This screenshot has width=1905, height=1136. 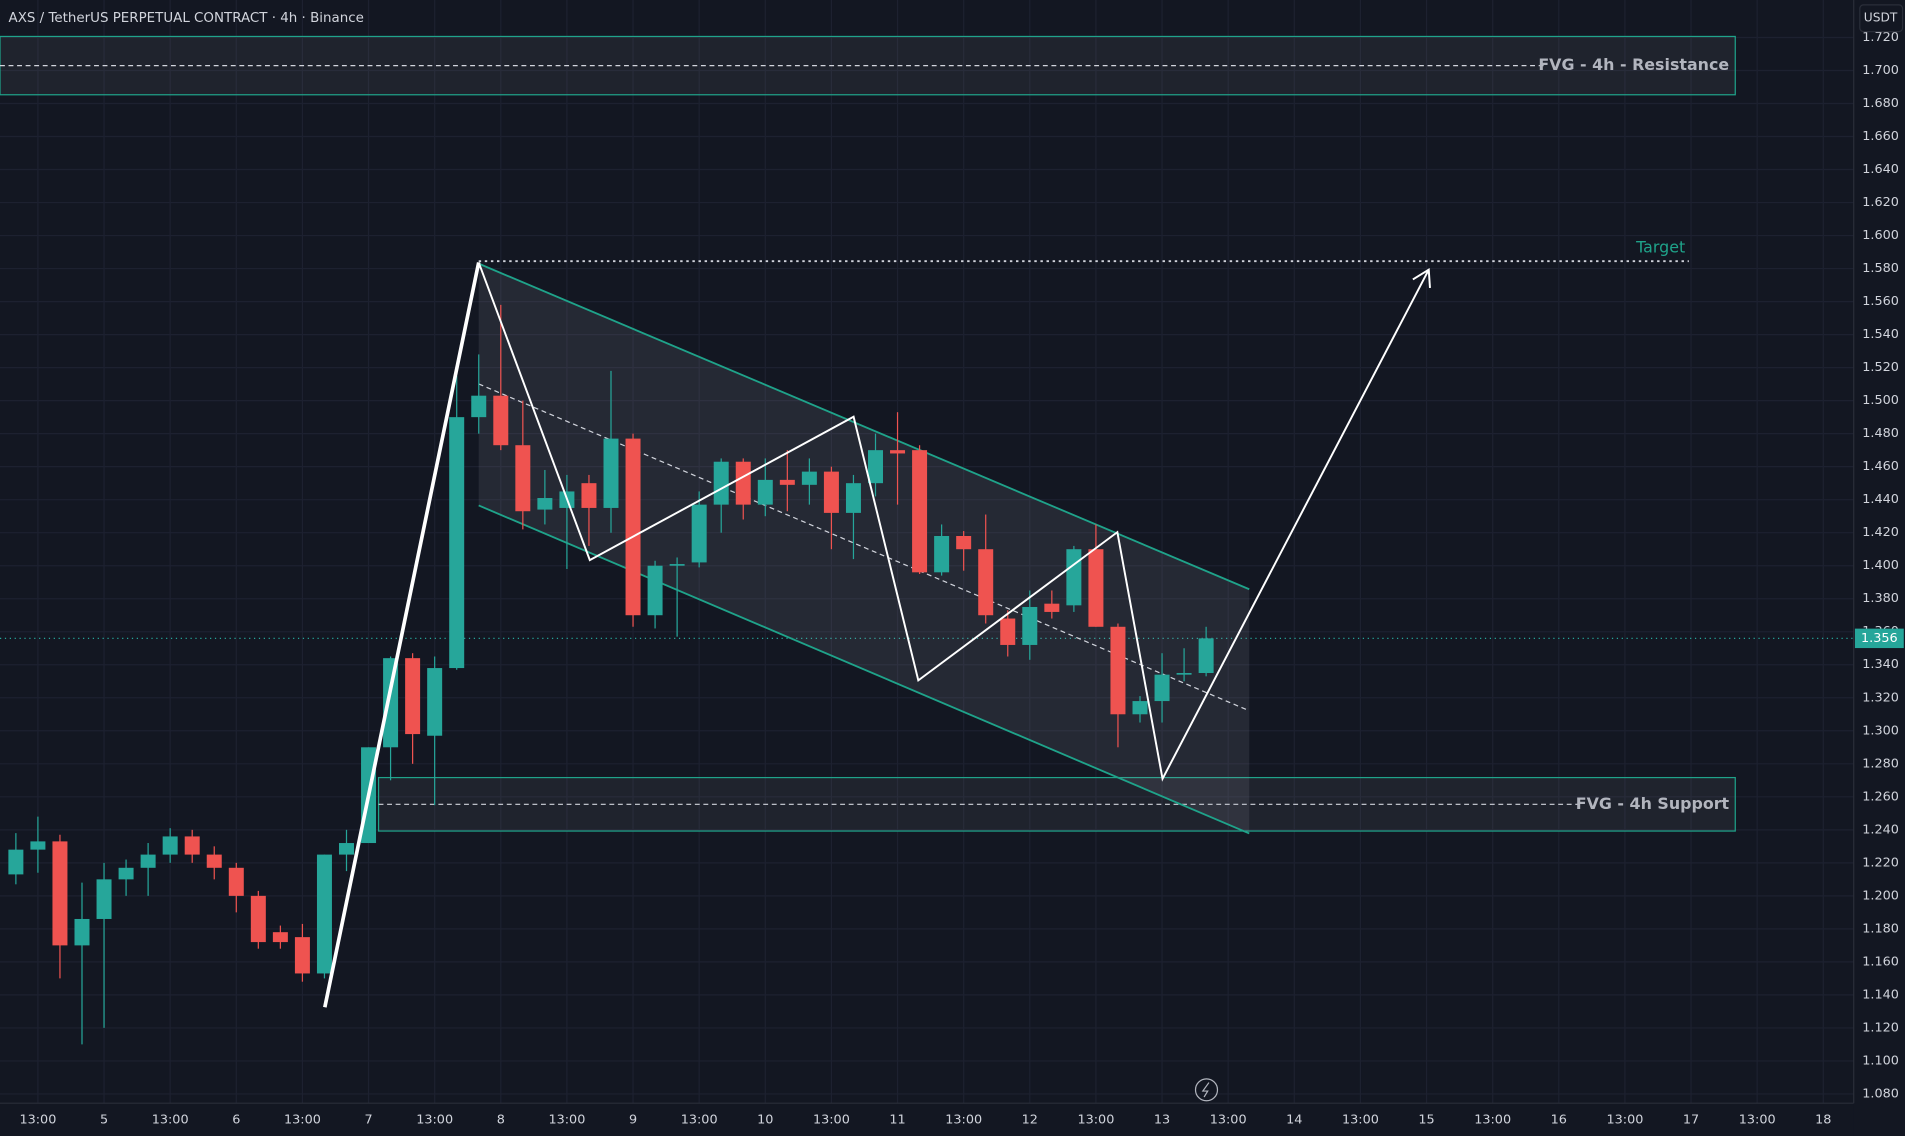 What do you see at coordinates (1426, 1120) in the screenshot?
I see `x-tick-label: 15` at bounding box center [1426, 1120].